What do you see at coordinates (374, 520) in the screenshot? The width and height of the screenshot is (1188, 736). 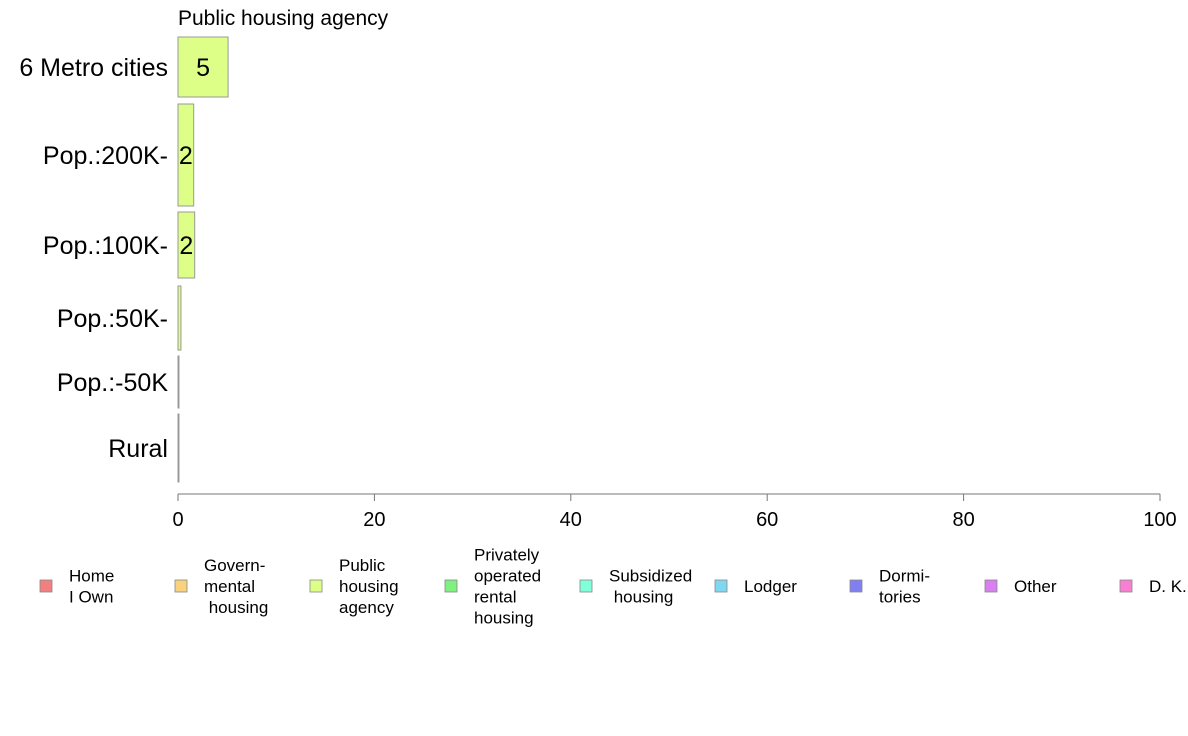 I see `x-tick-label: 20` at bounding box center [374, 520].